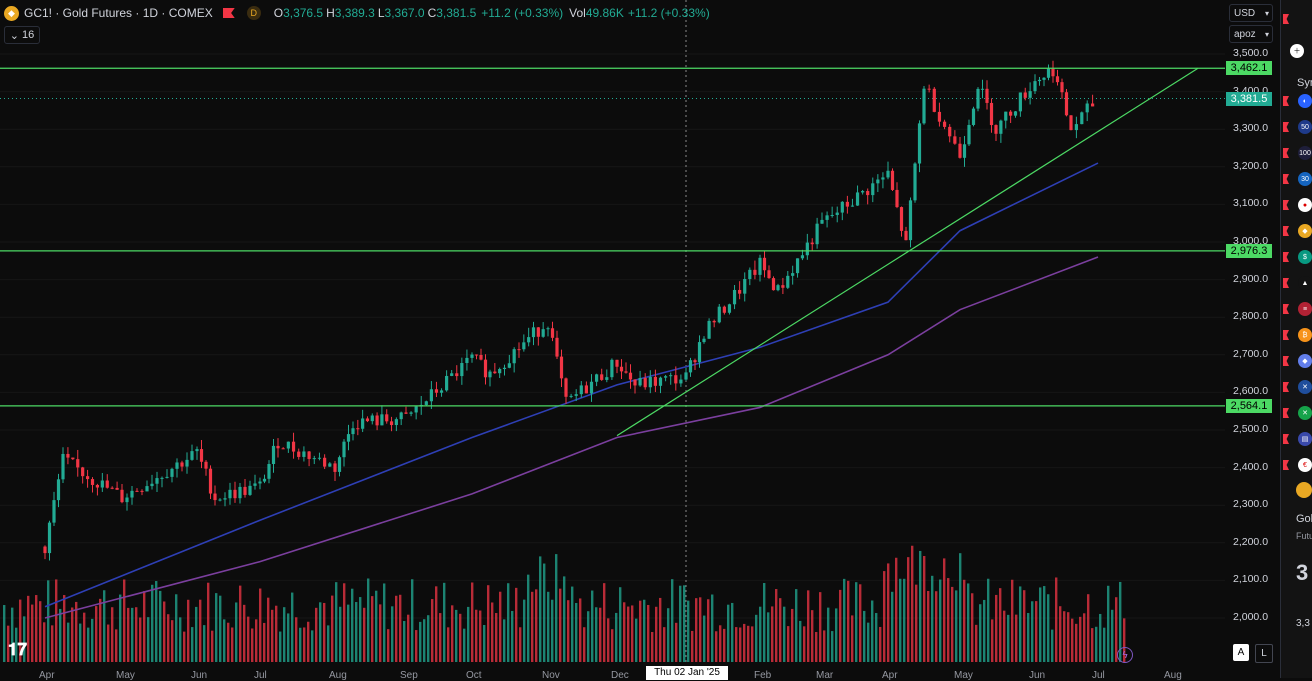 This screenshot has height=681, width=1312. Describe the element at coordinates (118, 13) in the screenshot. I see `symbol-title: GC1! · Gold Futures · 1D · COMEX` at that location.